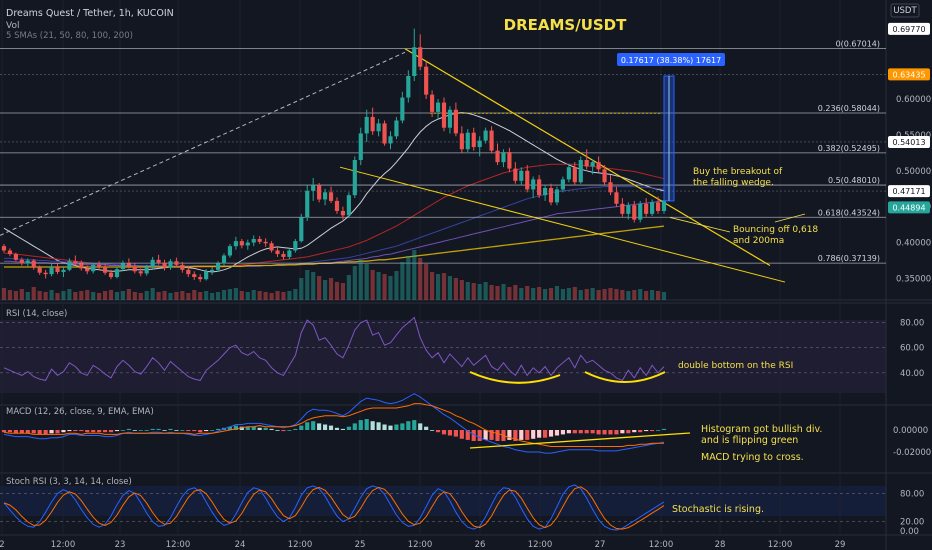  Describe the element at coordinates (905, 11) in the screenshot. I see `quote-currency: USDT` at that location.